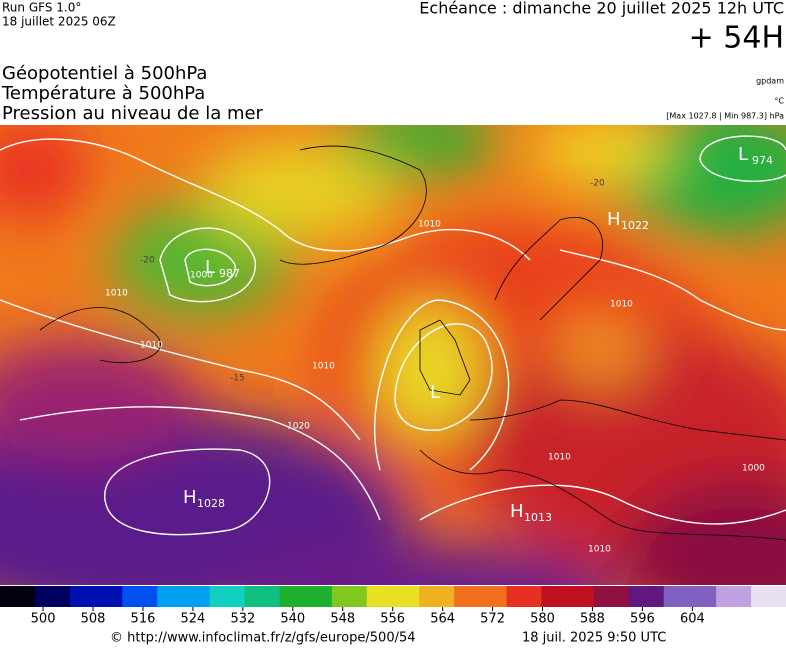  What do you see at coordinates (770, 81) in the screenshot?
I see `unit: gpdam` at bounding box center [770, 81].